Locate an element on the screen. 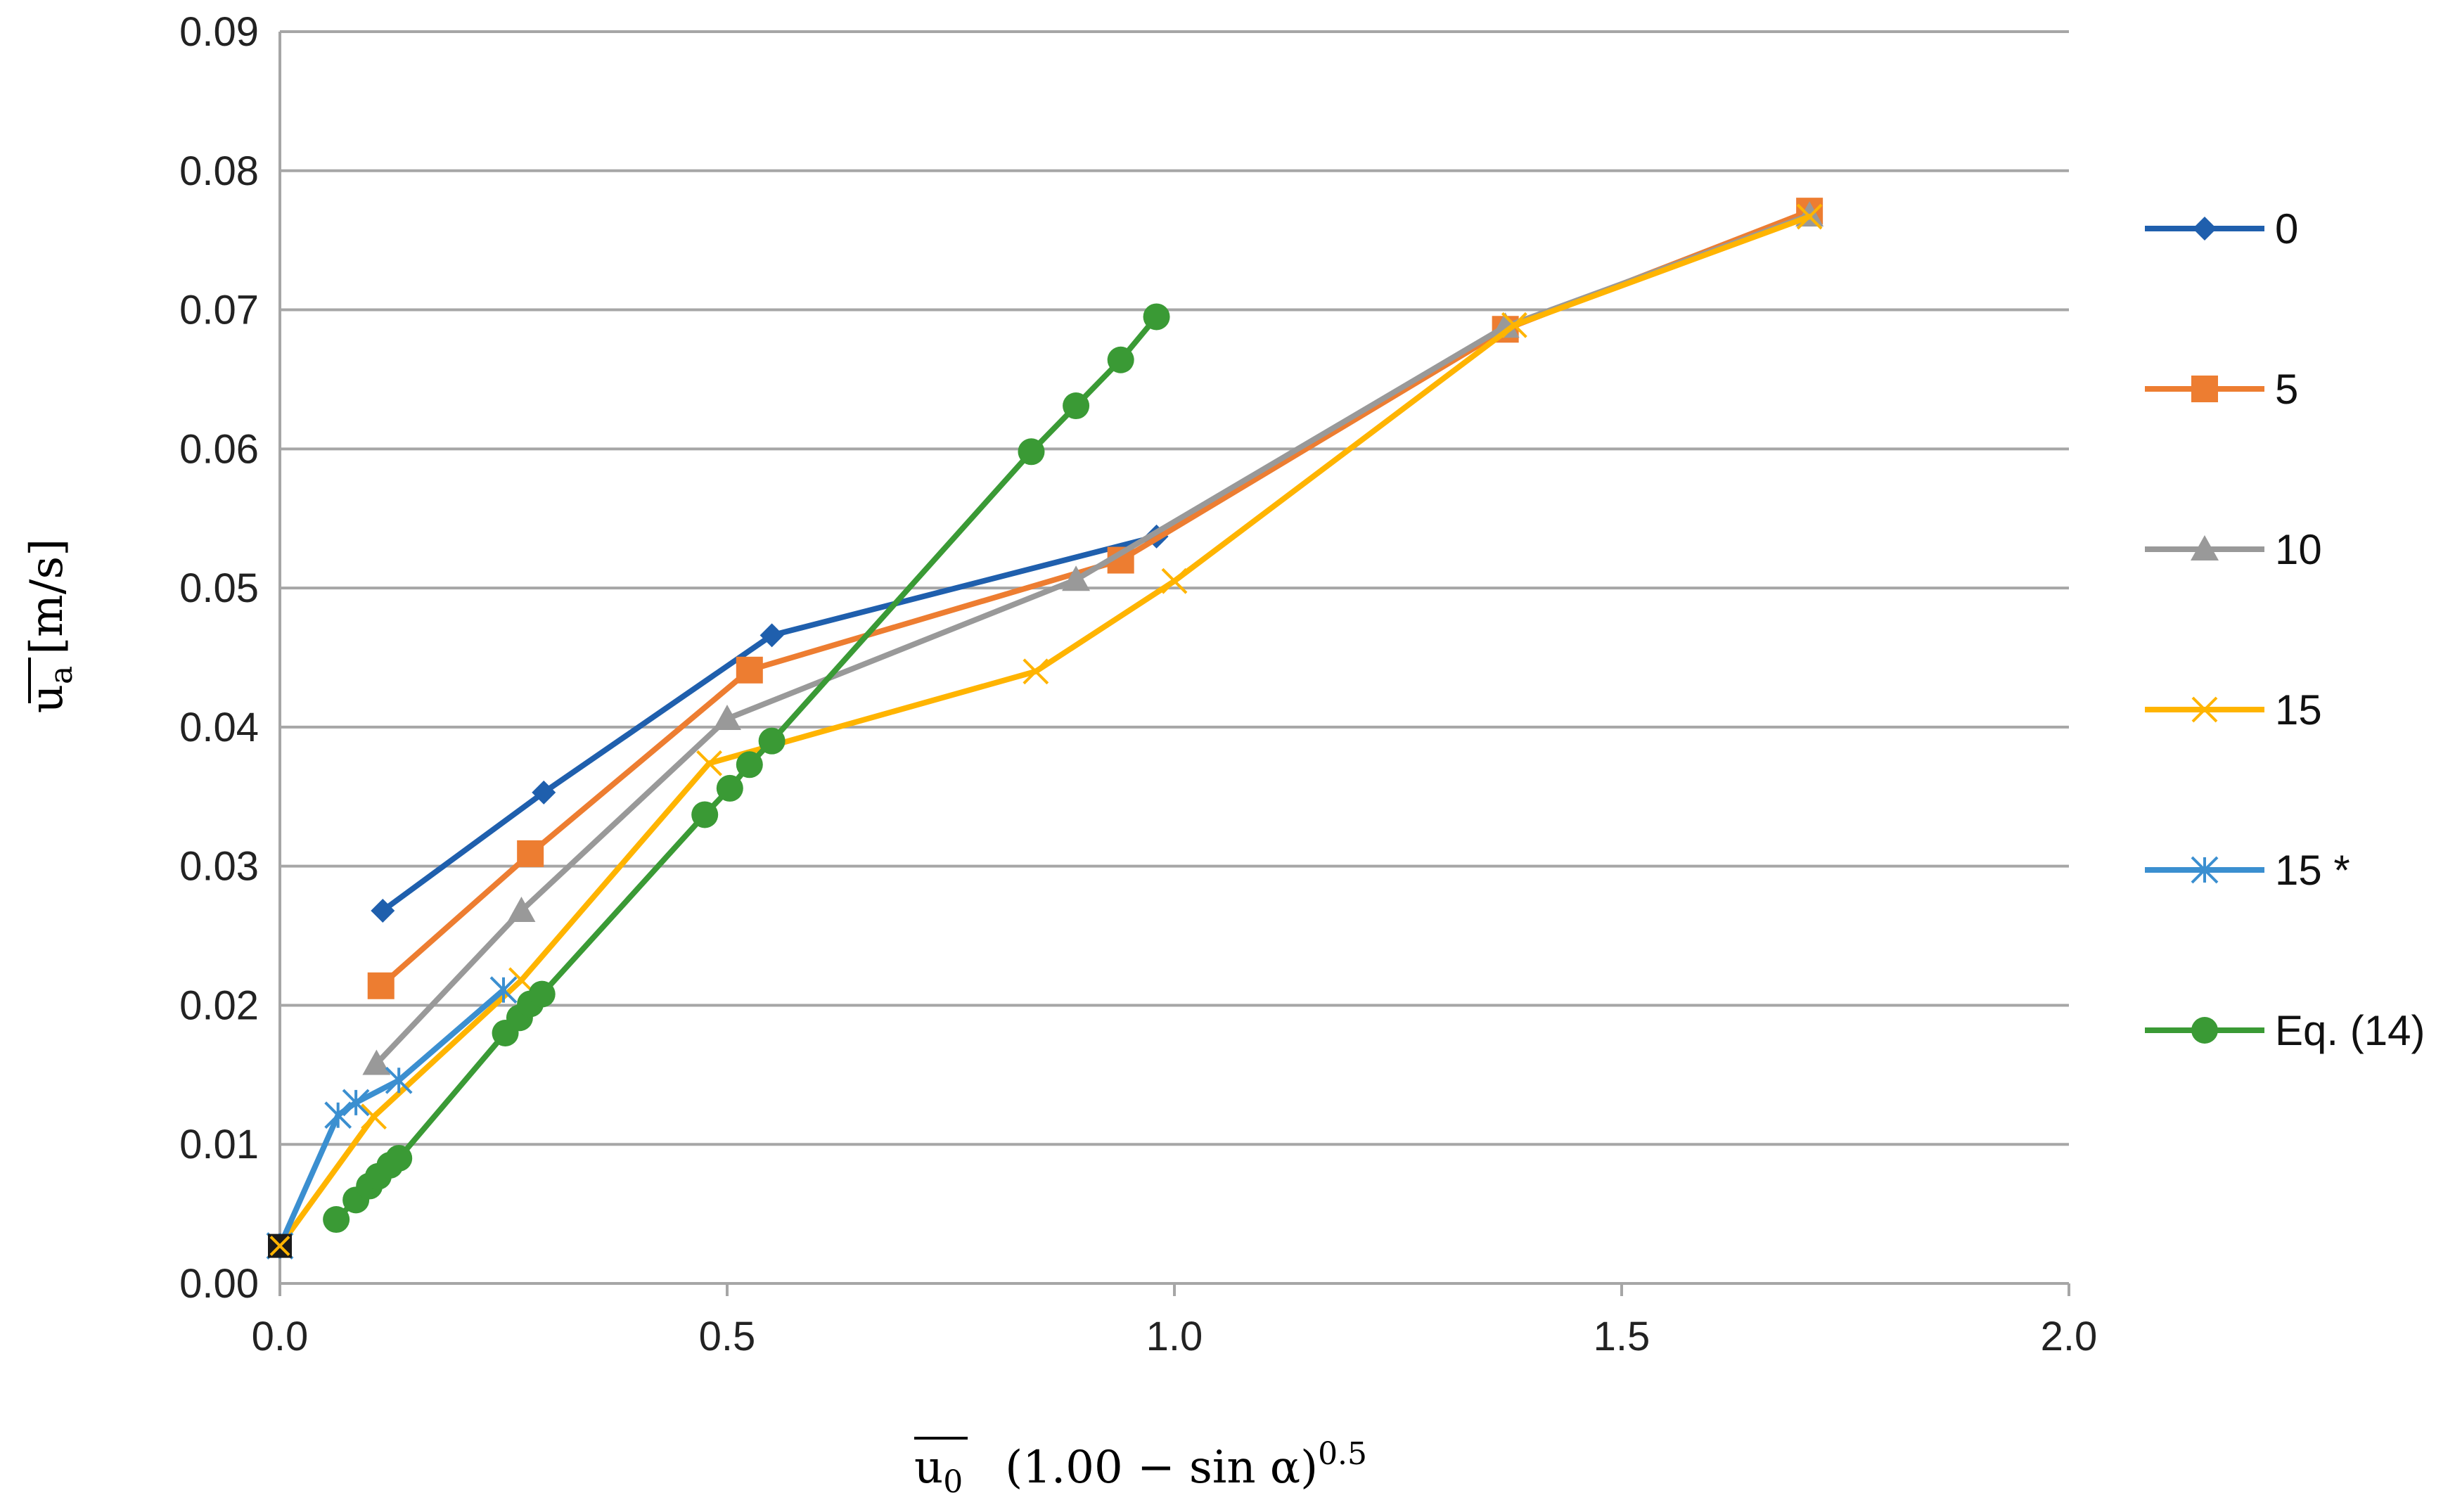 This screenshot has width=2455, height=1512. y-tick-label: 0.01 is located at coordinates (219, 1144).